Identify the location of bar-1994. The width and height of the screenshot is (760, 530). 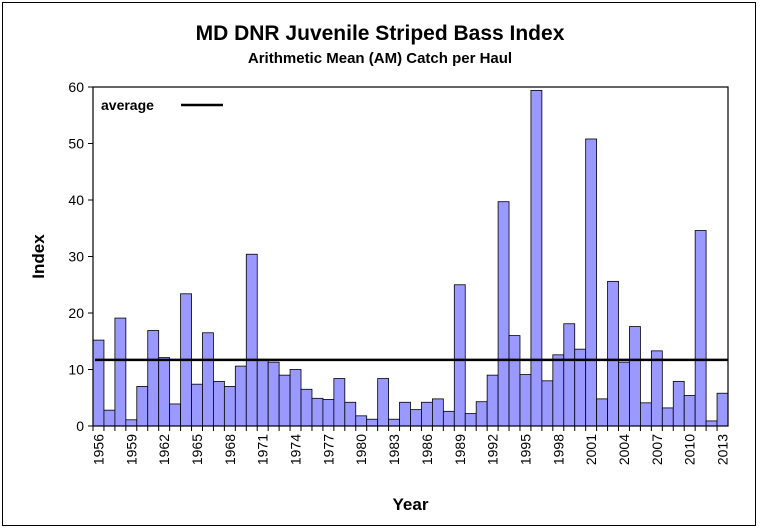
(514, 381).